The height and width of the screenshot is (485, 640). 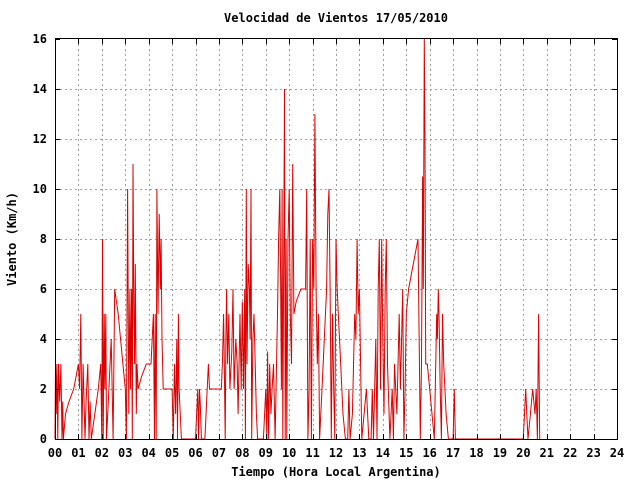 What do you see at coordinates (40, 89) in the screenshot?
I see `y-tick-label: 14` at bounding box center [40, 89].